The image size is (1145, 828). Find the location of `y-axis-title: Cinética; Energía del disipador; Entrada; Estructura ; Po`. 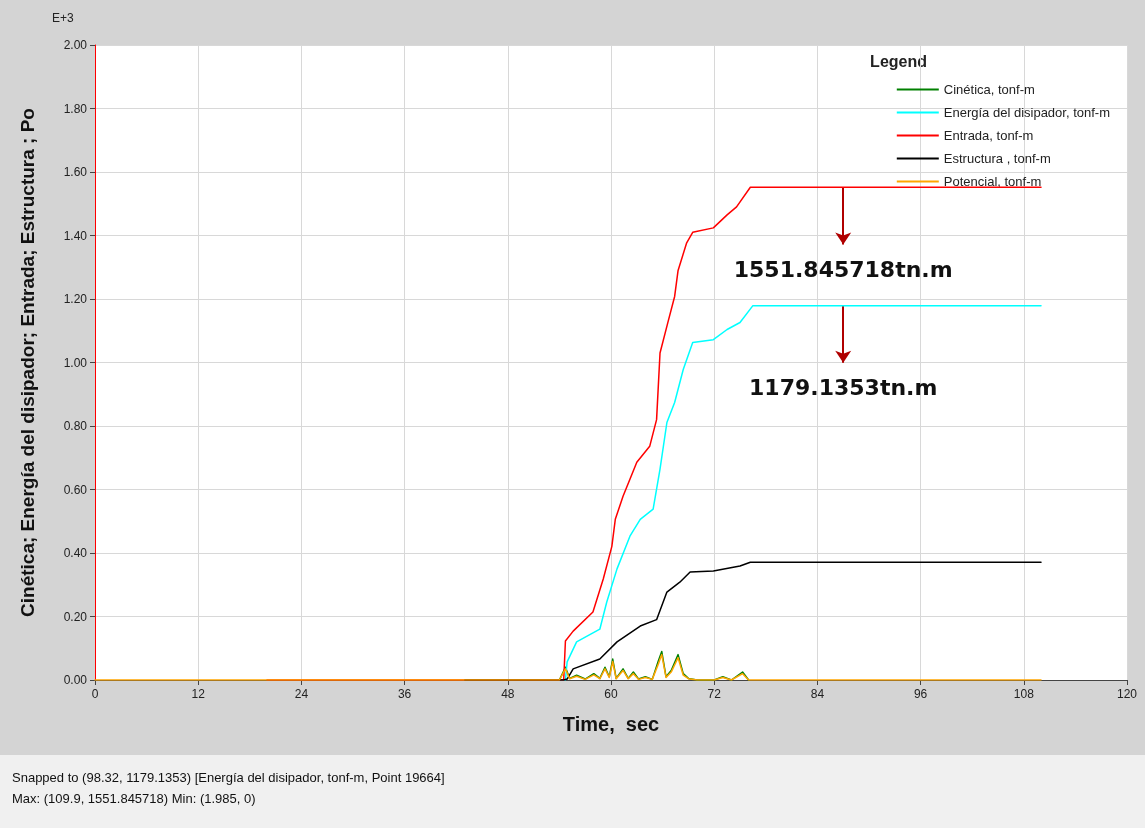

y-axis-title: Cinética; Energía del disipador; Entrada; Estructura ; Po is located at coordinates (27, 362).